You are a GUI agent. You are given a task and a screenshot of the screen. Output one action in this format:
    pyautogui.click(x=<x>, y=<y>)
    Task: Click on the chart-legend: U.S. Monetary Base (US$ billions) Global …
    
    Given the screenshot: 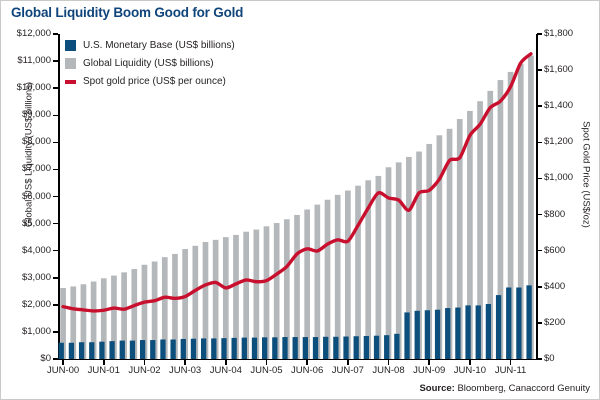 What is the action you would take?
    pyautogui.click(x=150, y=64)
    